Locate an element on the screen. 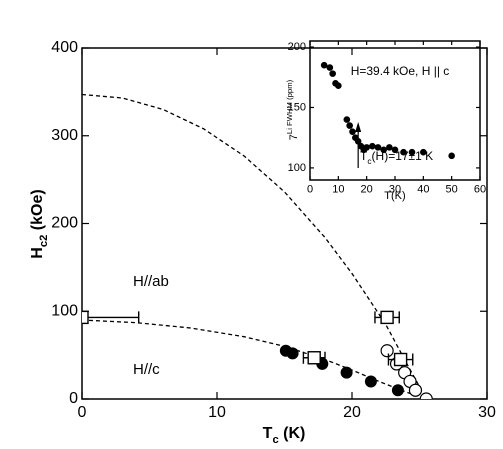 This screenshot has height=449, width=503. annotation: H//ab is located at coordinates (151, 281).